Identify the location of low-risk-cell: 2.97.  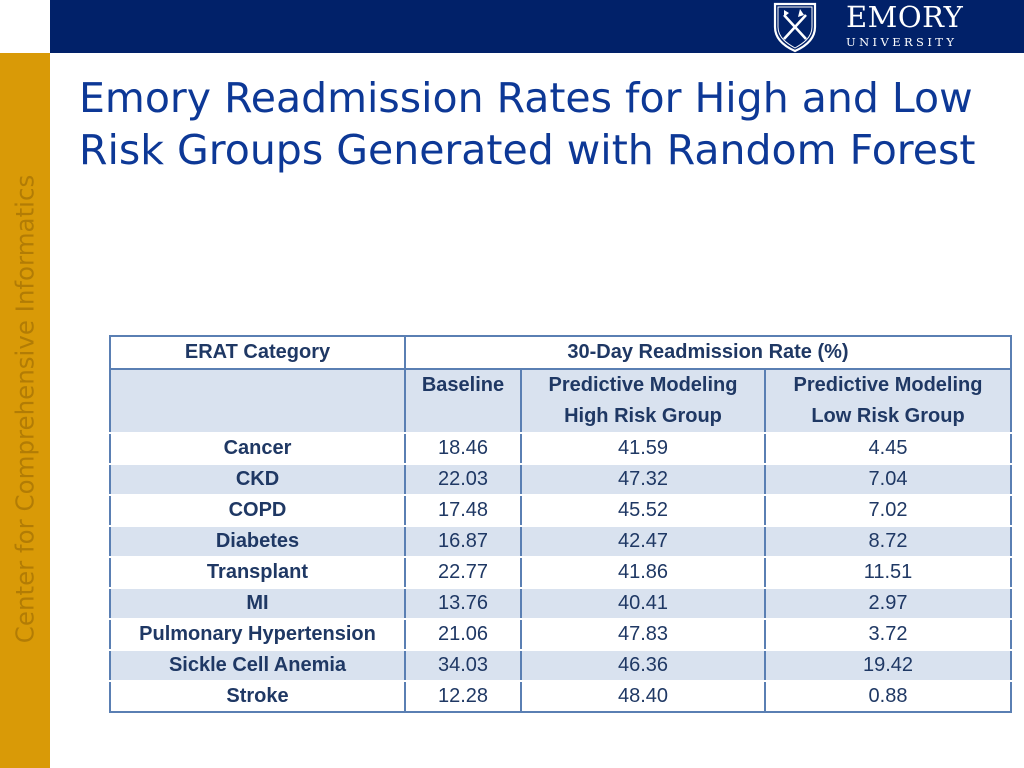
(888, 603).